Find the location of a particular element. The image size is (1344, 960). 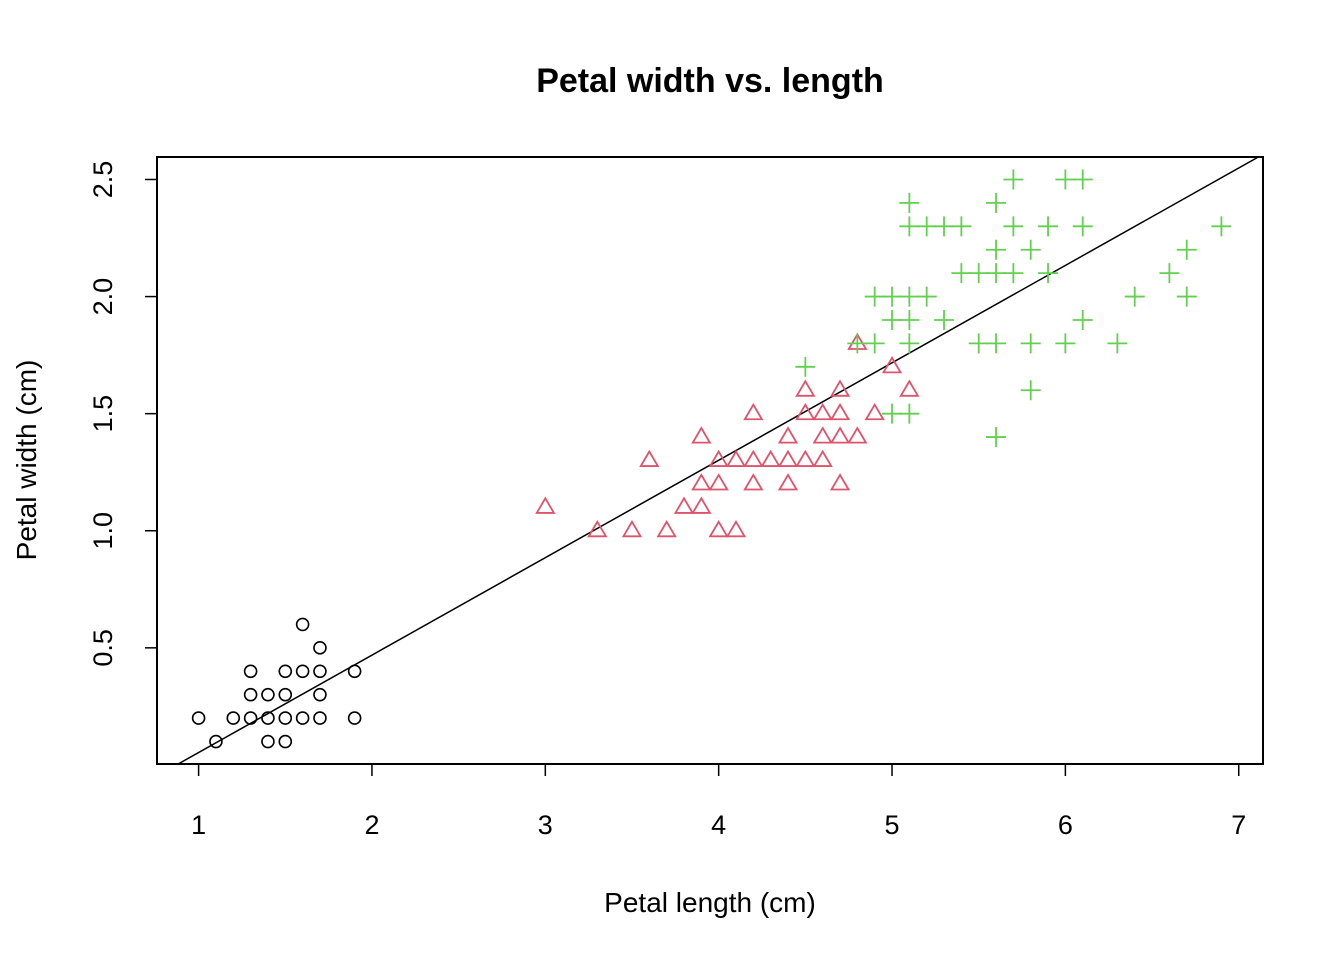

x-tick-label: 3 is located at coordinates (545, 825).